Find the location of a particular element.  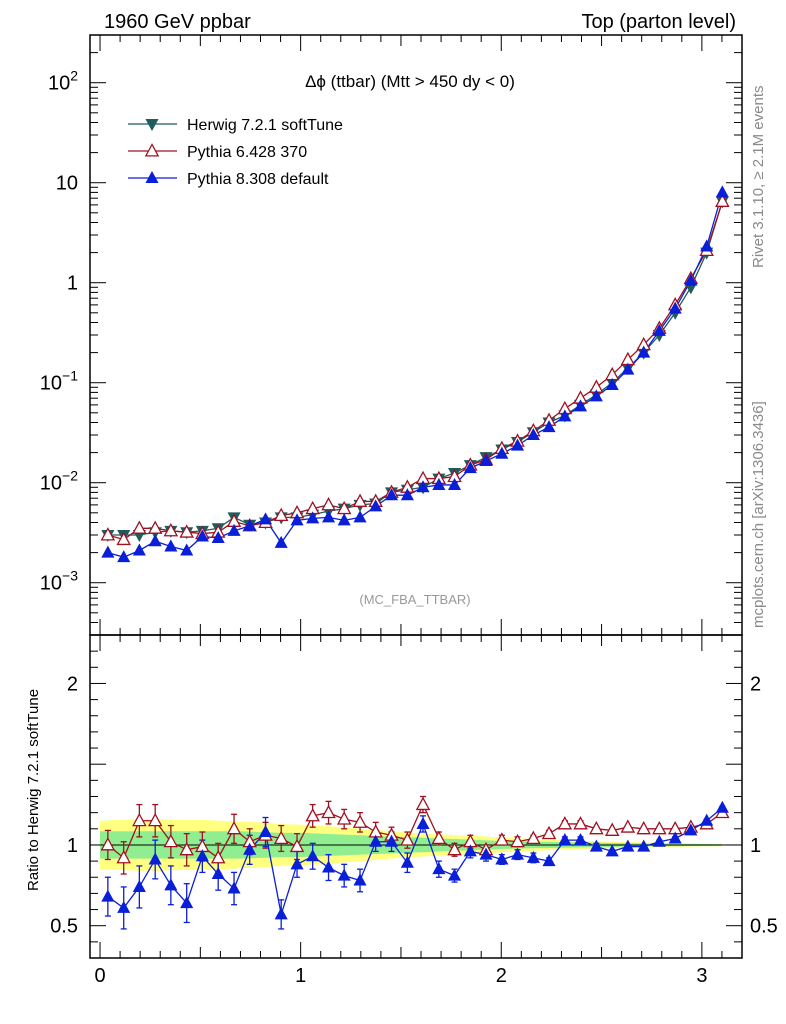

chart-title: Δϕ (ttbar) (Mtt > 450 dy < 0) is located at coordinates (410, 81).